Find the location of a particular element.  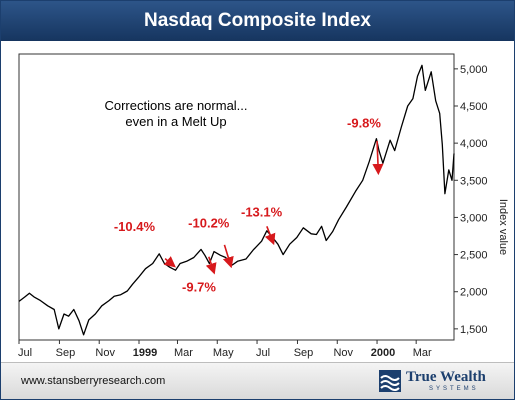

y-tick-label: 2,500 is located at coordinates (474, 256).